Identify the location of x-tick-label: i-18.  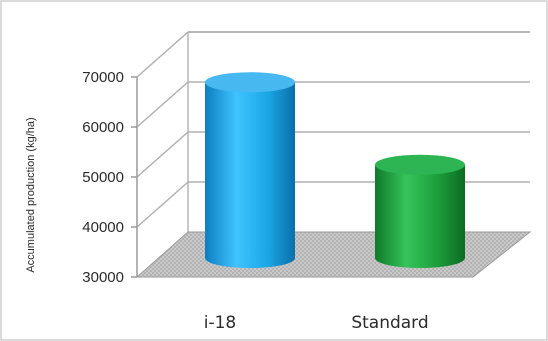
(220, 323).